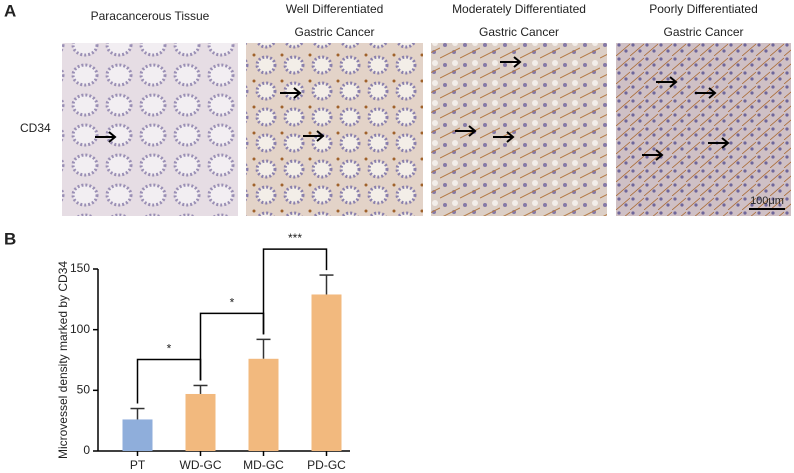 This screenshot has height=473, width=794. I want to click on y-tick-label: 150, so click(80, 268).